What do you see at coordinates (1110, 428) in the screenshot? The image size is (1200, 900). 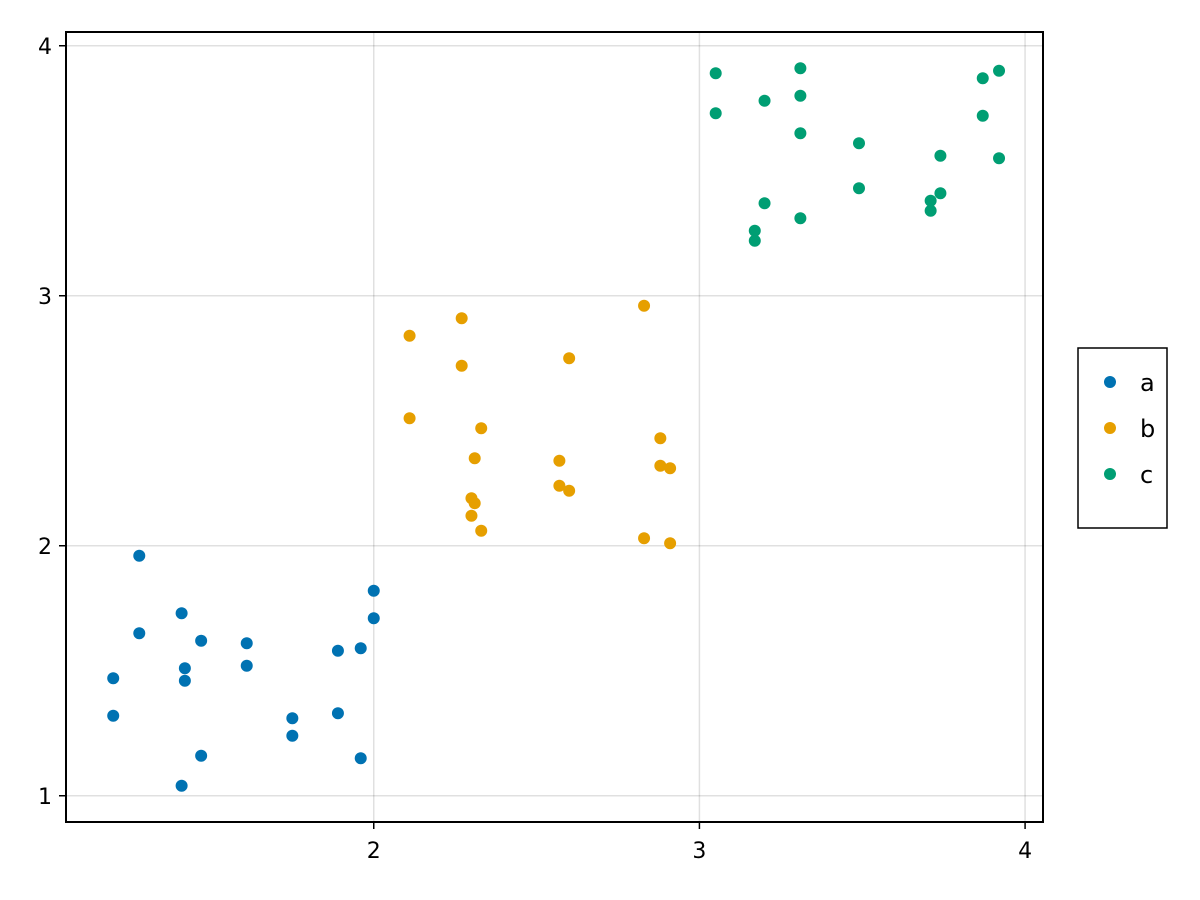 I see `legend-marker-b` at bounding box center [1110, 428].